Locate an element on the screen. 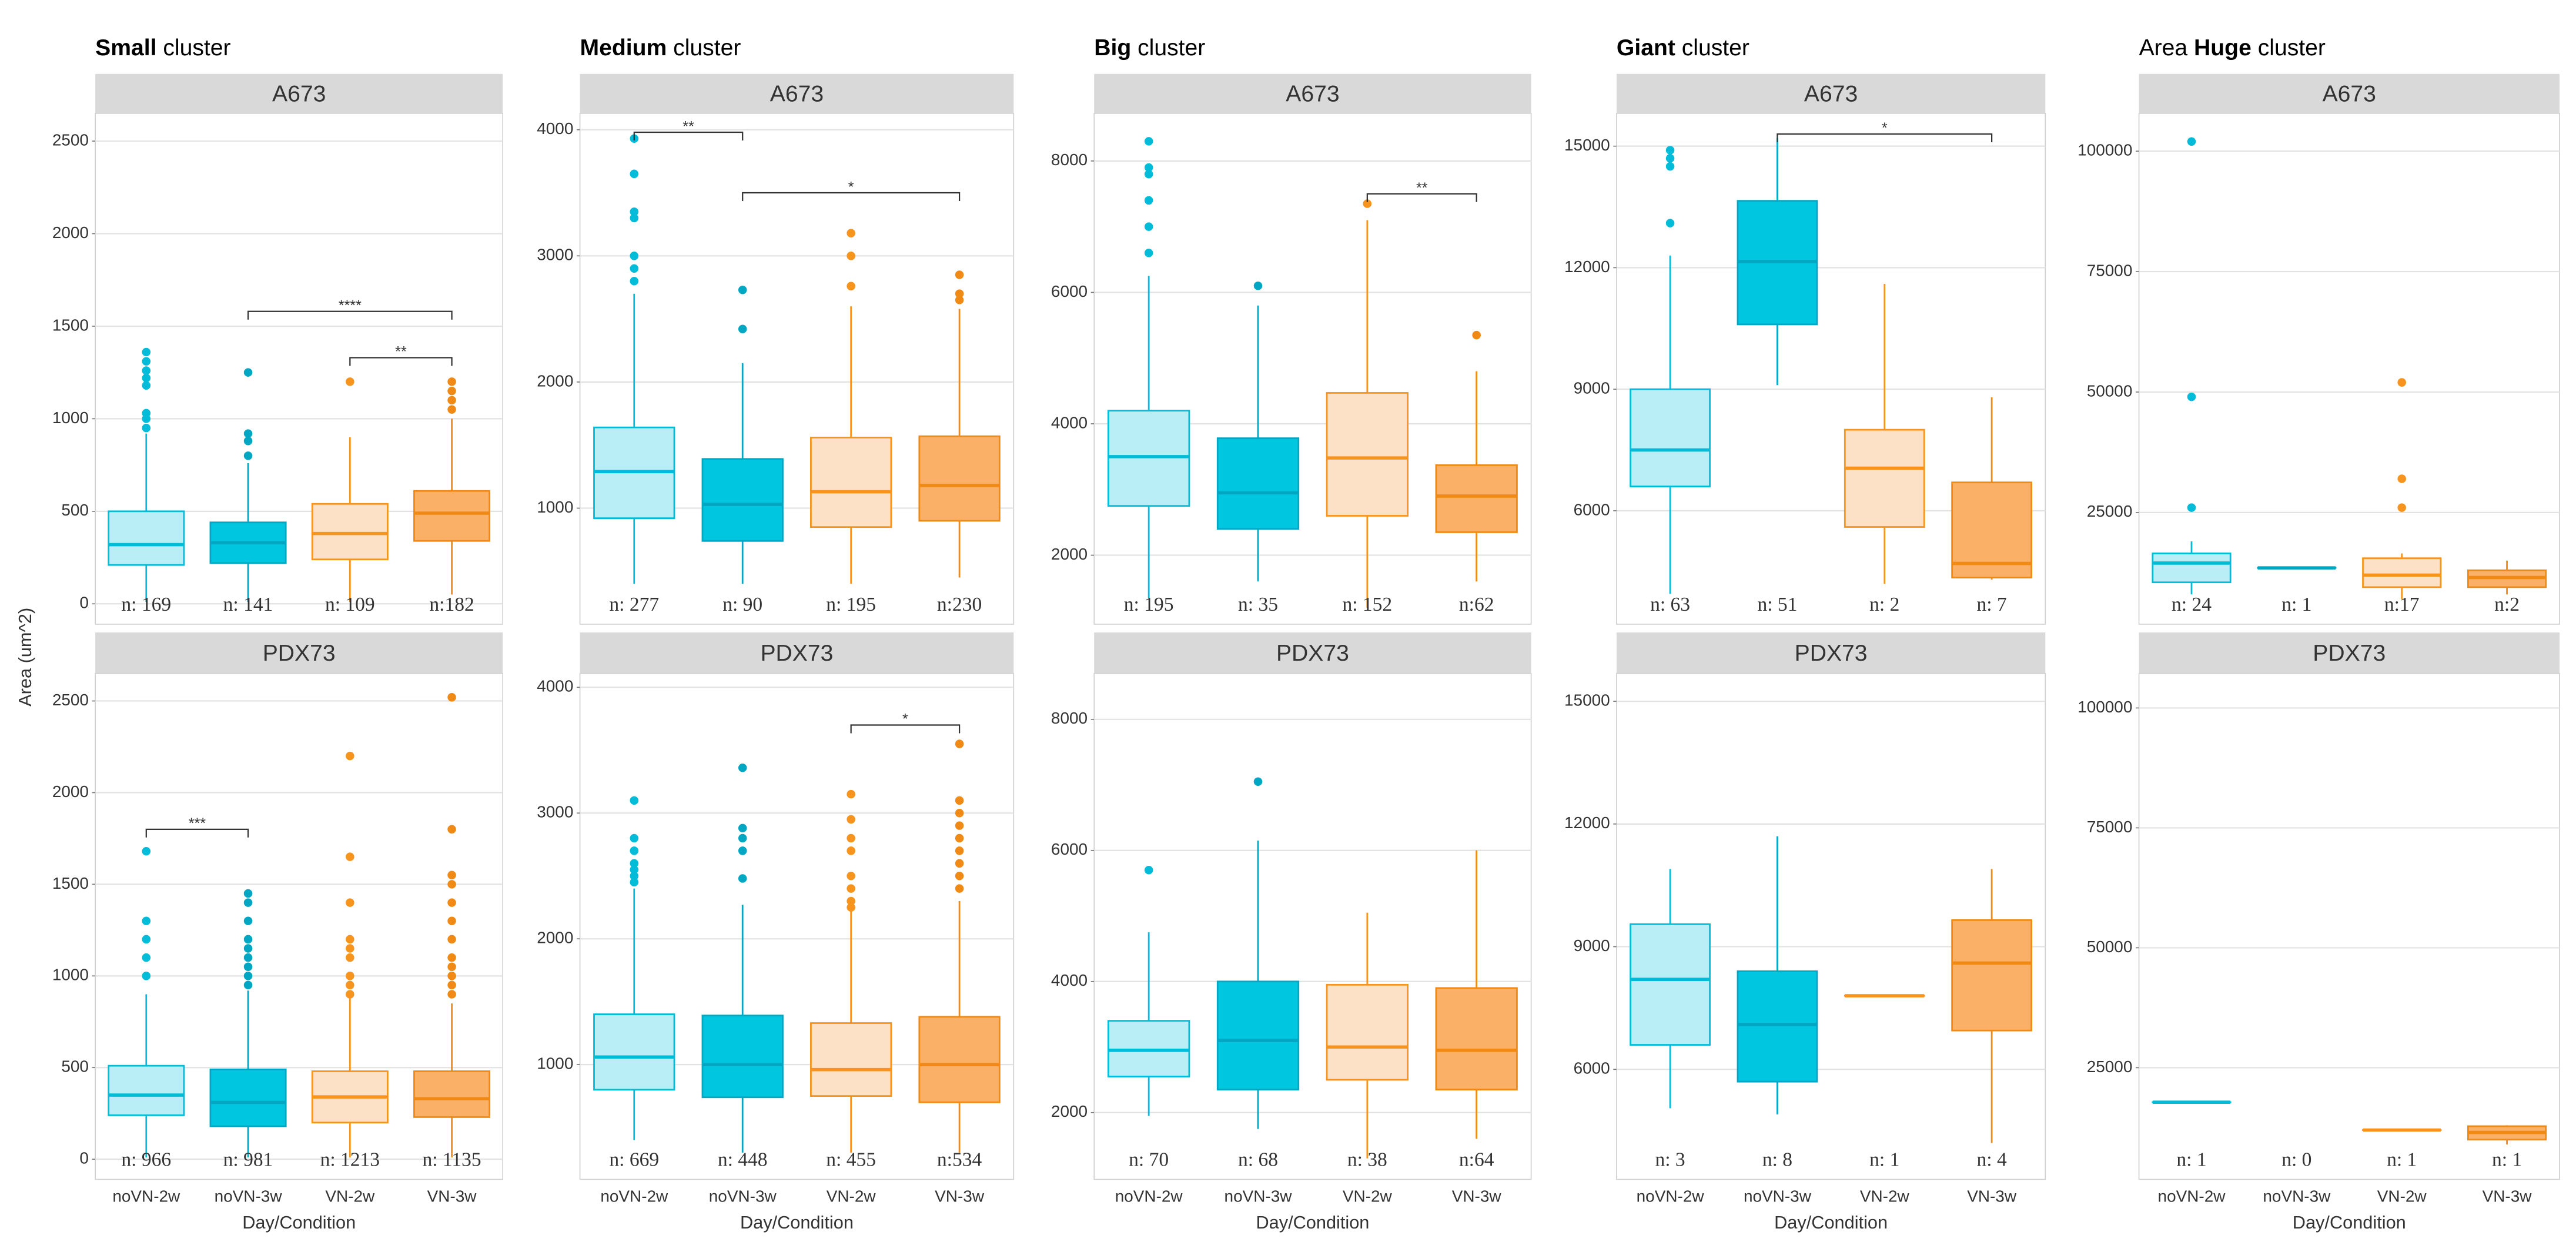  n-label: n:182 is located at coordinates (451, 604).